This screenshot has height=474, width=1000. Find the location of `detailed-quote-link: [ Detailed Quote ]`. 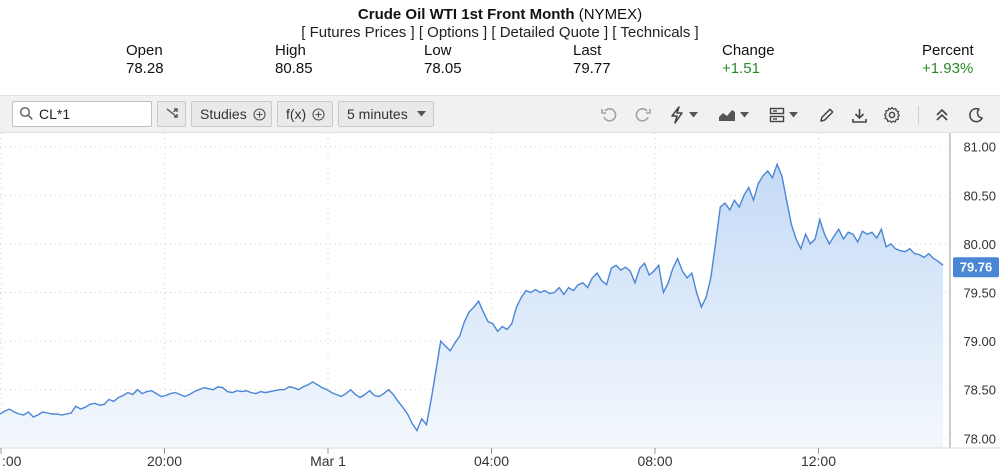

detailed-quote-link: [ Detailed Quote ] is located at coordinates (550, 32).